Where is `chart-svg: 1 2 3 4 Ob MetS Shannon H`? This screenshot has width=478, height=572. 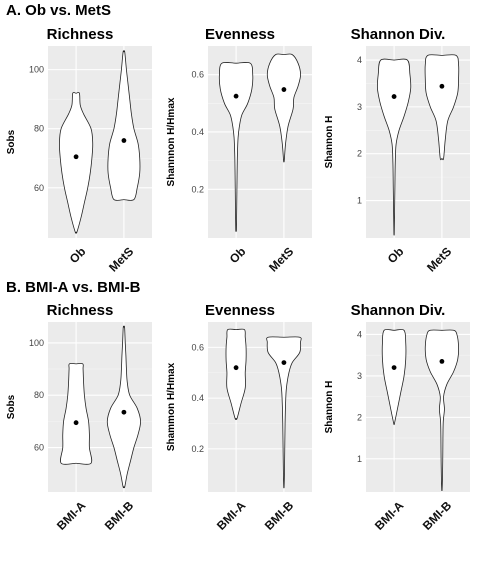 chart-svg: 1 2 3 4 Ob MetS Shannon H is located at coordinates (397, 160).